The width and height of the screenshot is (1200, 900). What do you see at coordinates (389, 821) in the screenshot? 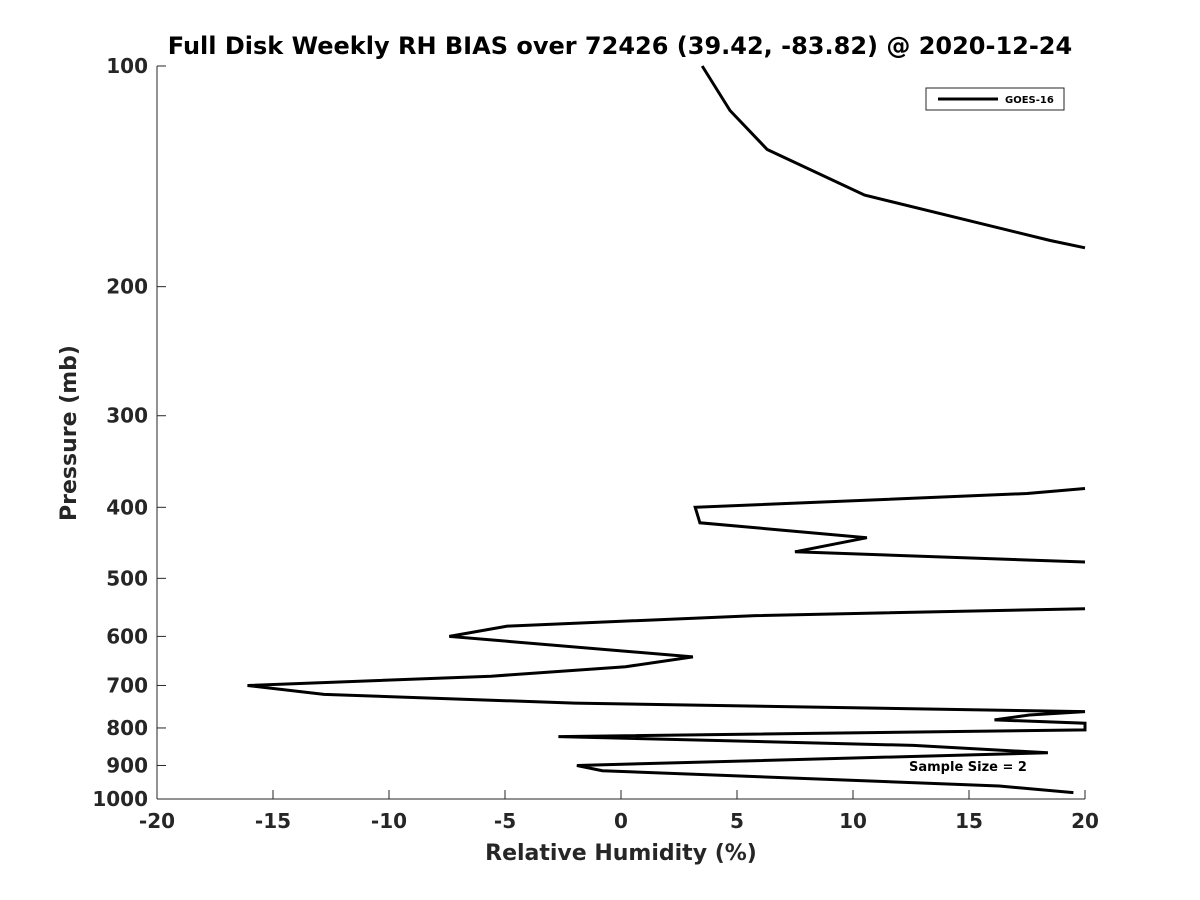
I see `x-tick-label: -10` at bounding box center [389, 821].